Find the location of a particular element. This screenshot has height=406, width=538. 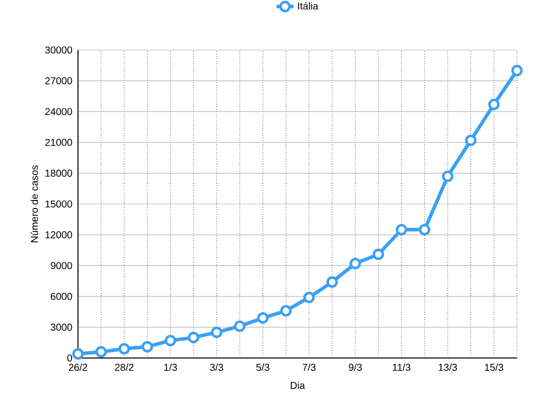

y-tick-label: 24000 is located at coordinates (58, 112).